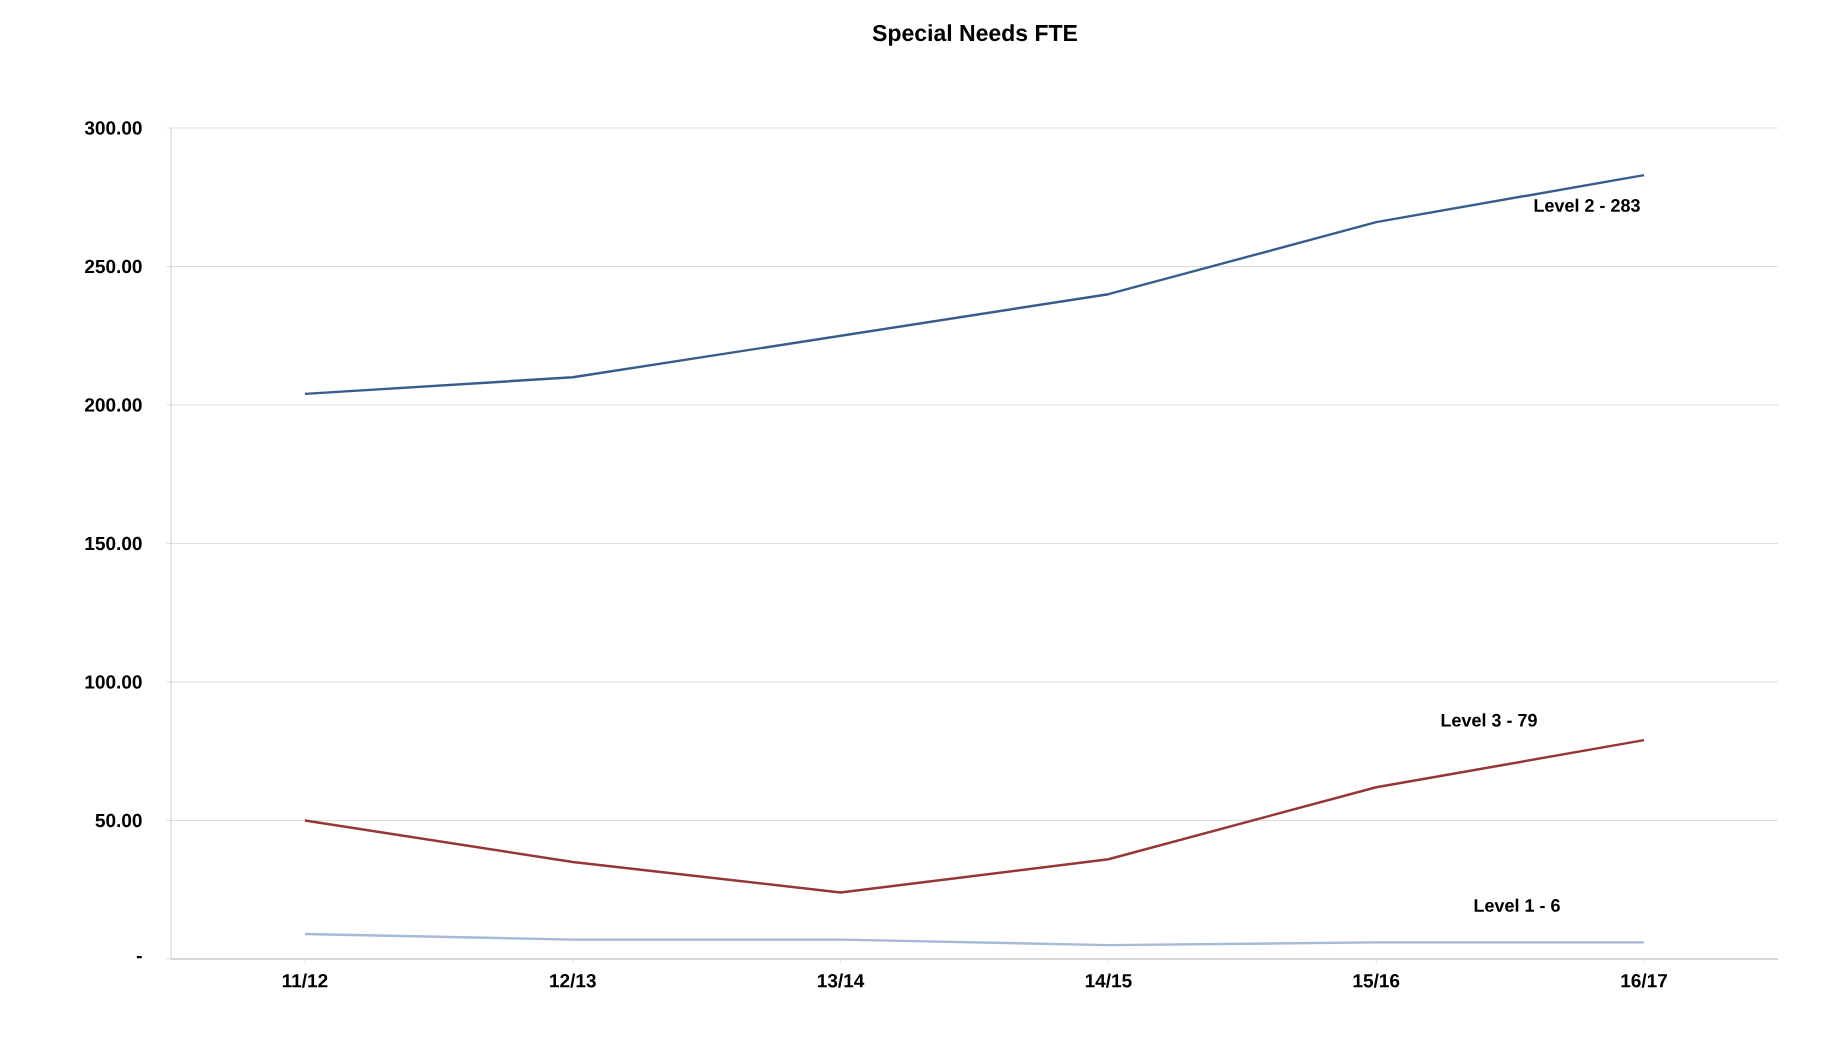 The height and width of the screenshot is (1042, 1822). What do you see at coordinates (1517, 905) in the screenshot?
I see `series-label: Level 1 - 6` at bounding box center [1517, 905].